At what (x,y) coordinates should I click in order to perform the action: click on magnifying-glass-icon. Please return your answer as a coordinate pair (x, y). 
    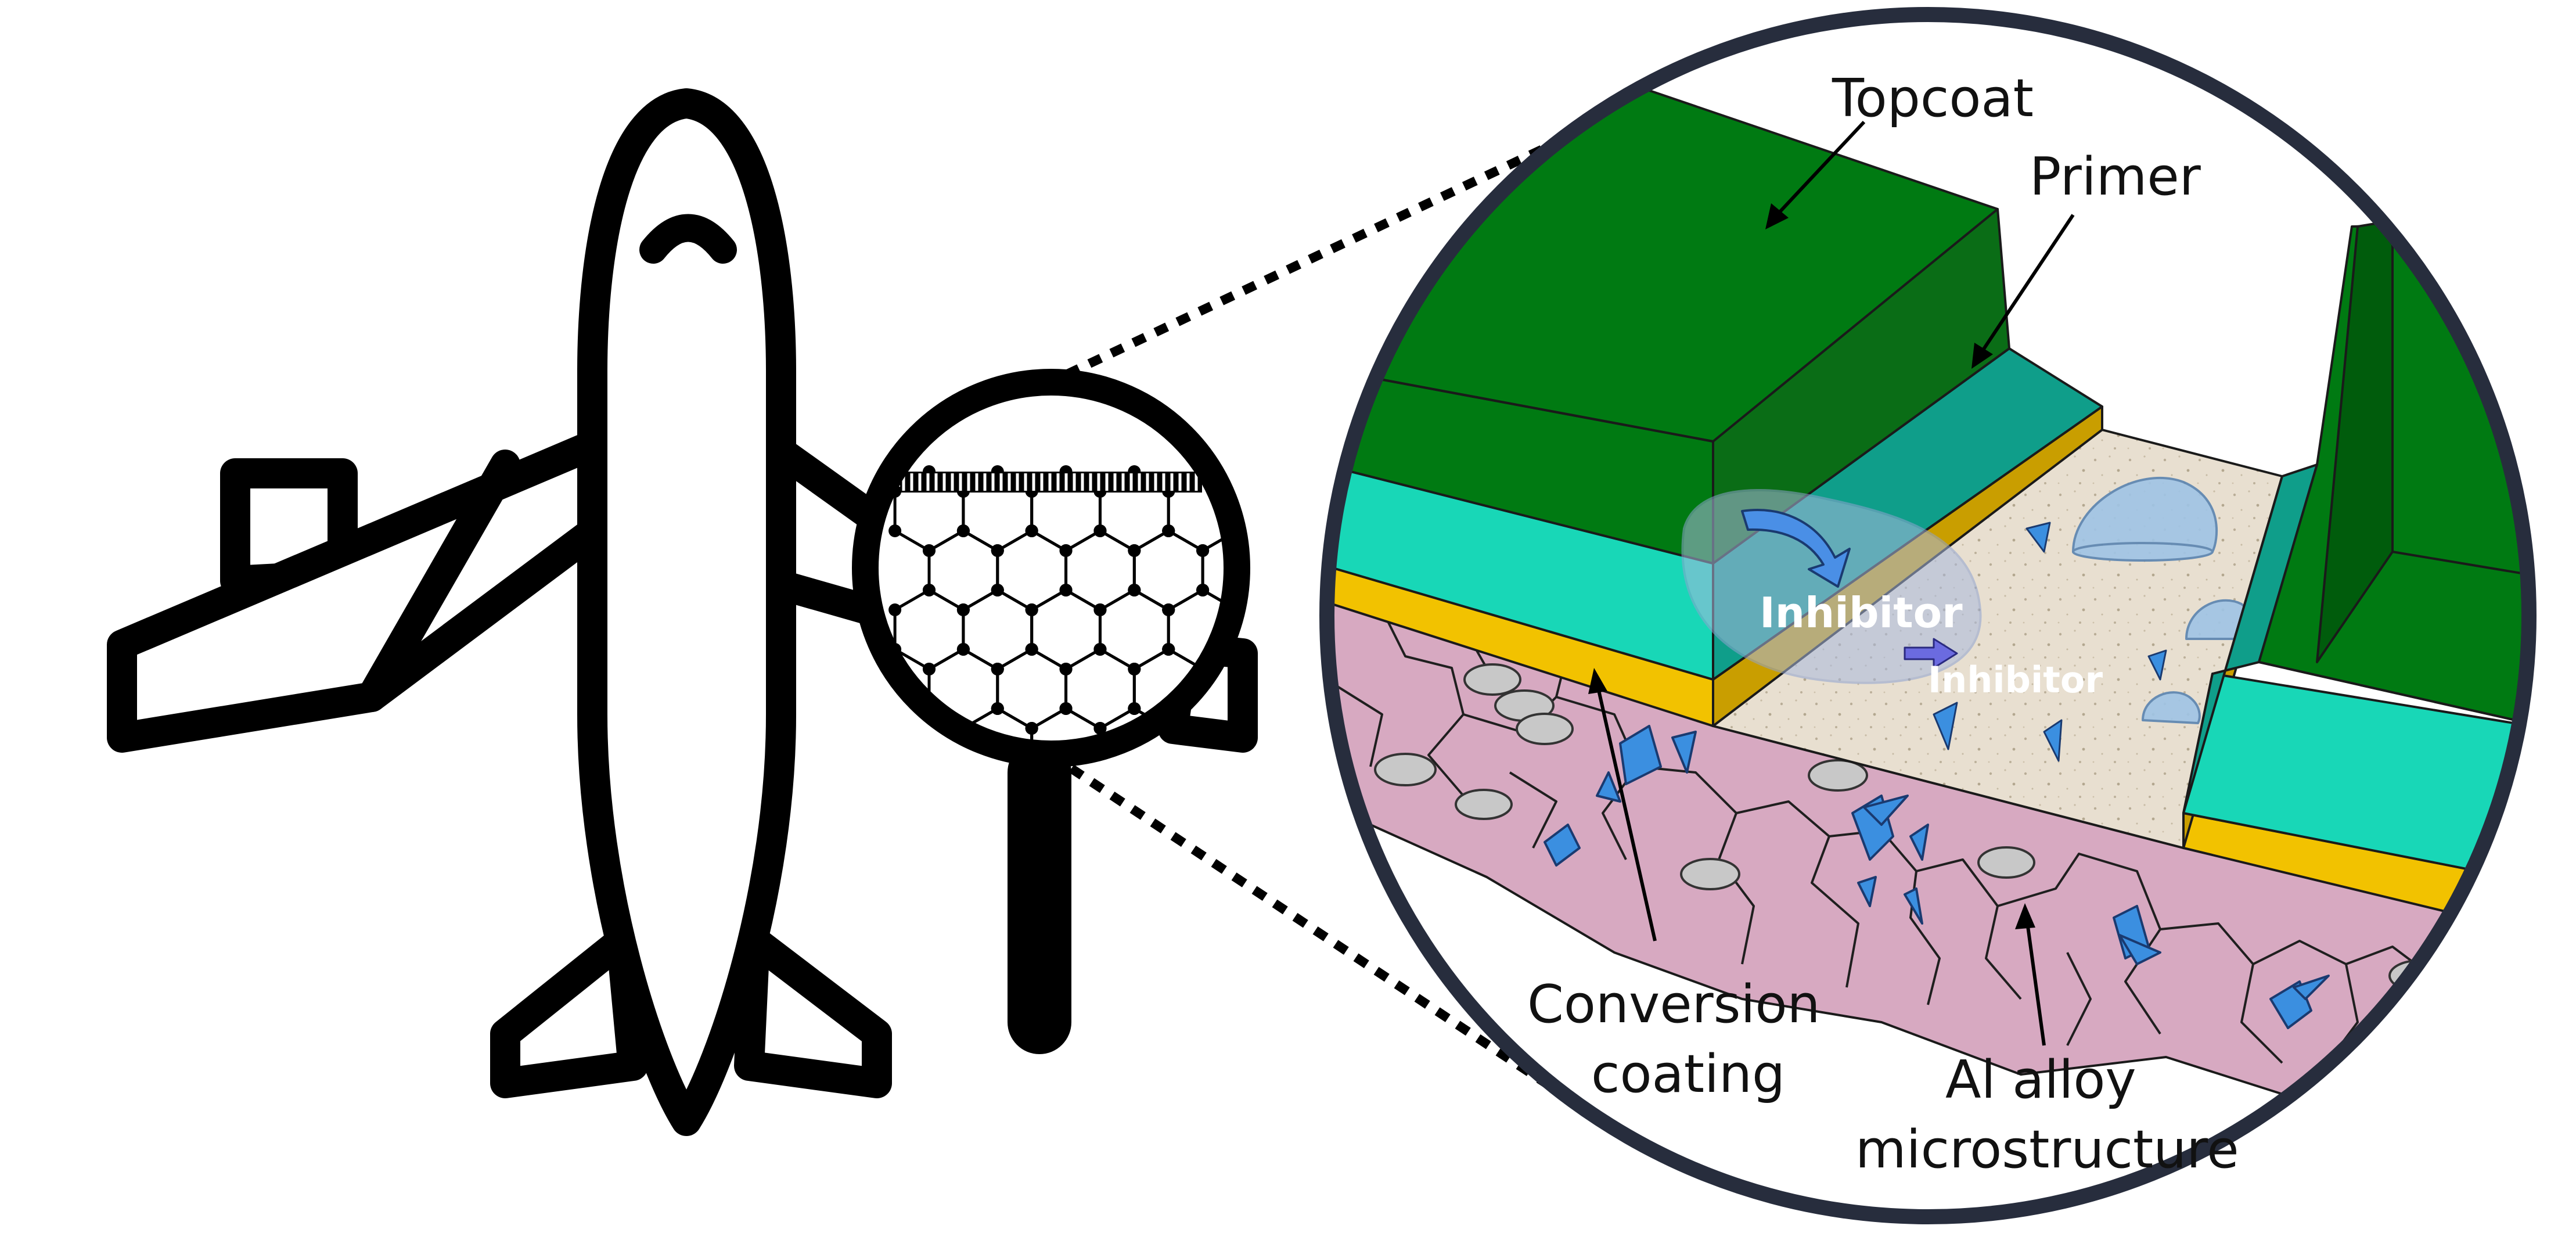
    Looking at the image, I should click on (1065, 711).